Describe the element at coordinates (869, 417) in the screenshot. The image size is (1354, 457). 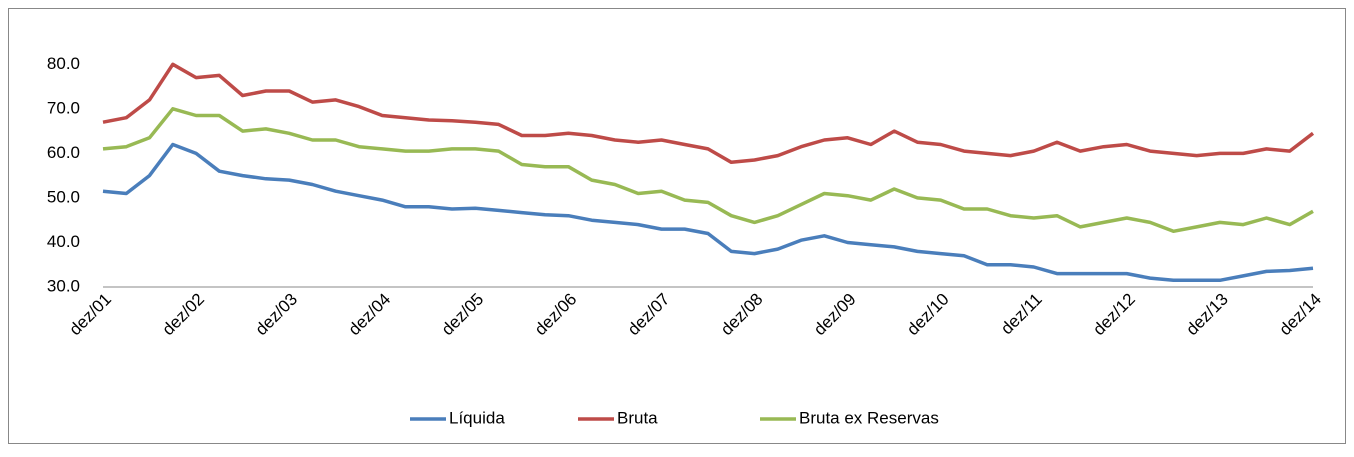
I see `legend-label: Bruta ex Reservas` at that location.